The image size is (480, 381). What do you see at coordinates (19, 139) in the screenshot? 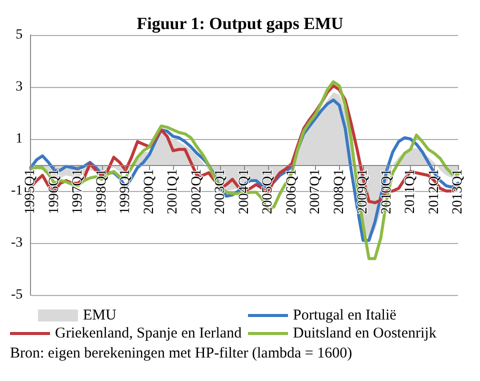
I see `y-tick-label: 1` at bounding box center [19, 139].